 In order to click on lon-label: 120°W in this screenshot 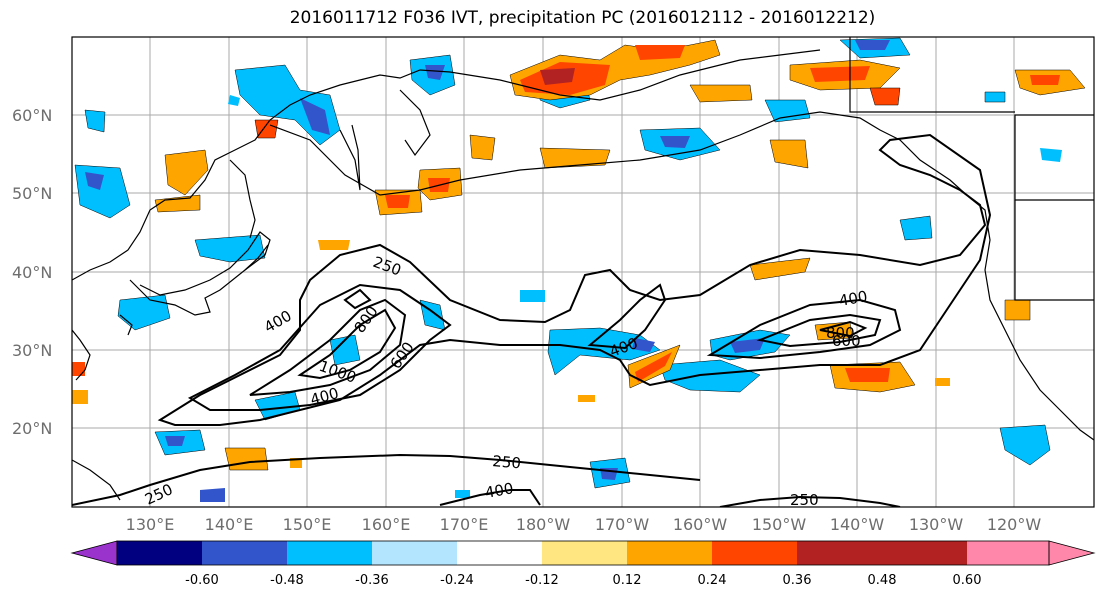, I will do `click(1014, 524)`.